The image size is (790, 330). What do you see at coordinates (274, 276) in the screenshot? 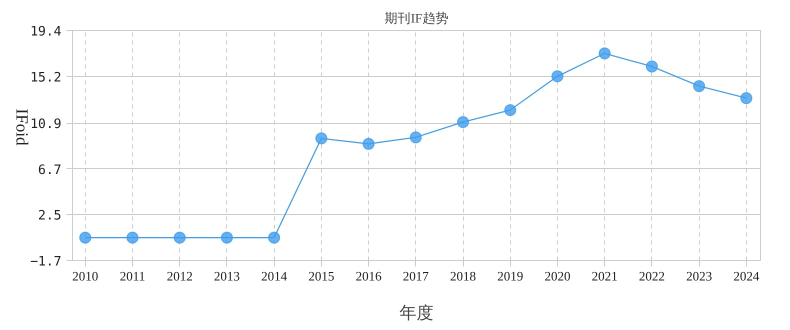
I see `x-tick-label: 2014` at bounding box center [274, 276].